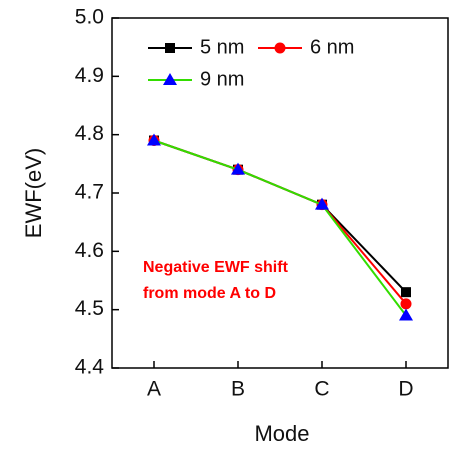 The width and height of the screenshot is (474, 451). I want to click on annotation: Negative EWF shift, so click(216, 267).